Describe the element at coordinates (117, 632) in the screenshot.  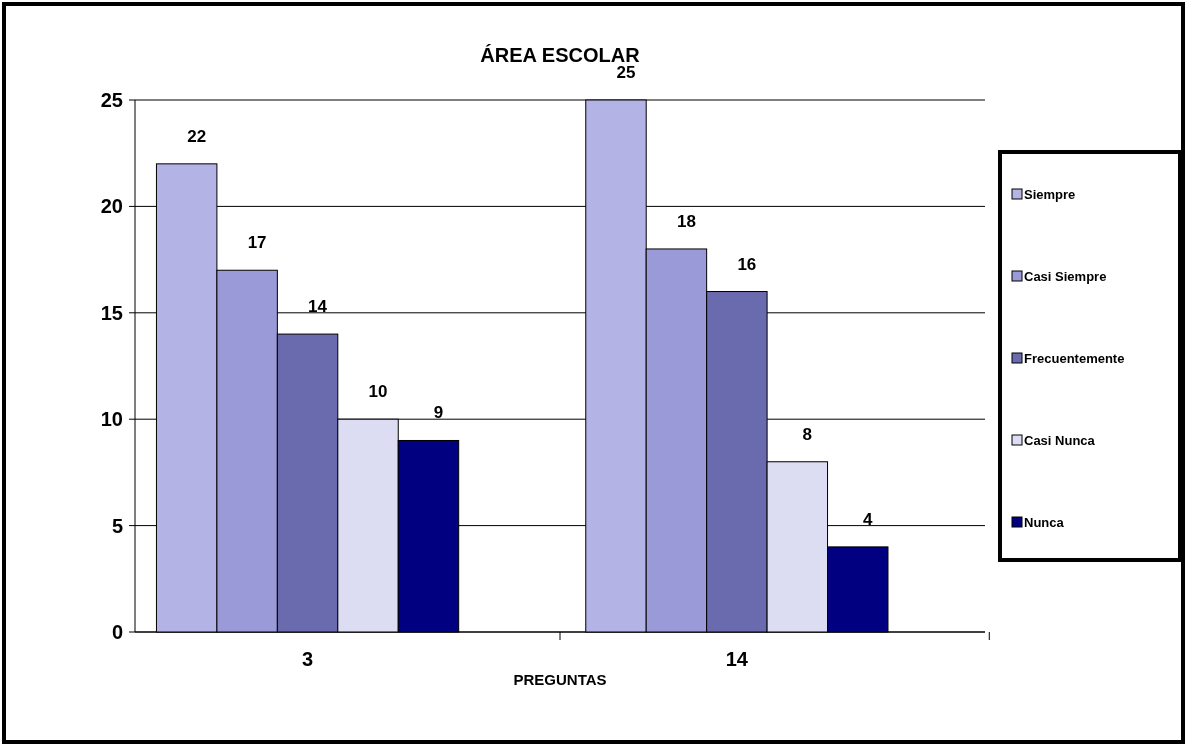
I see `y-tick-label: 0` at that location.